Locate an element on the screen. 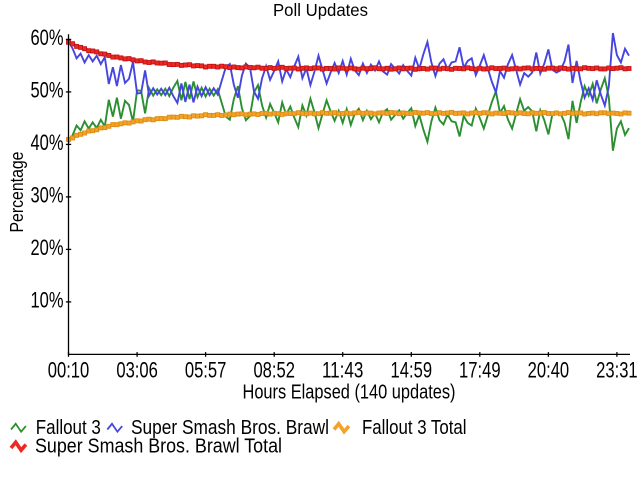 This screenshot has width=640, height=480. svg-text: 14:59 is located at coordinates (412, 369).